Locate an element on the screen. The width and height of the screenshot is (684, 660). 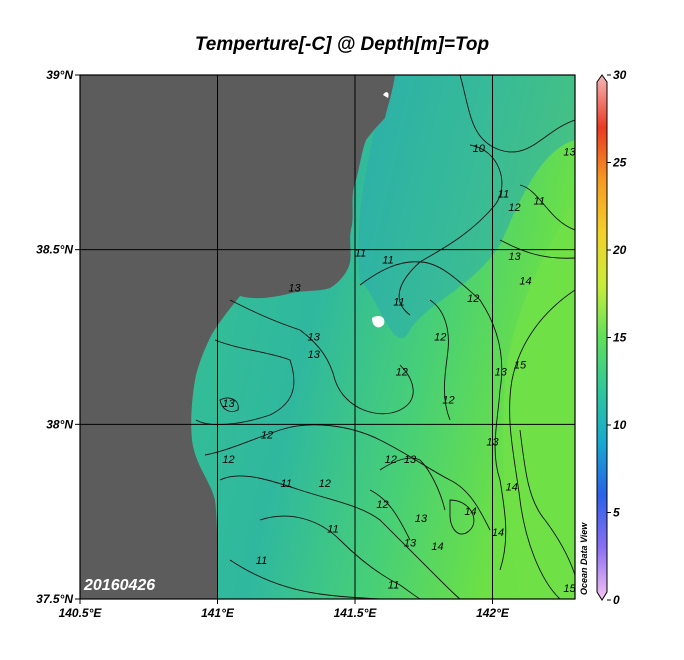
contour-label: 10 is located at coordinates (479, 149).